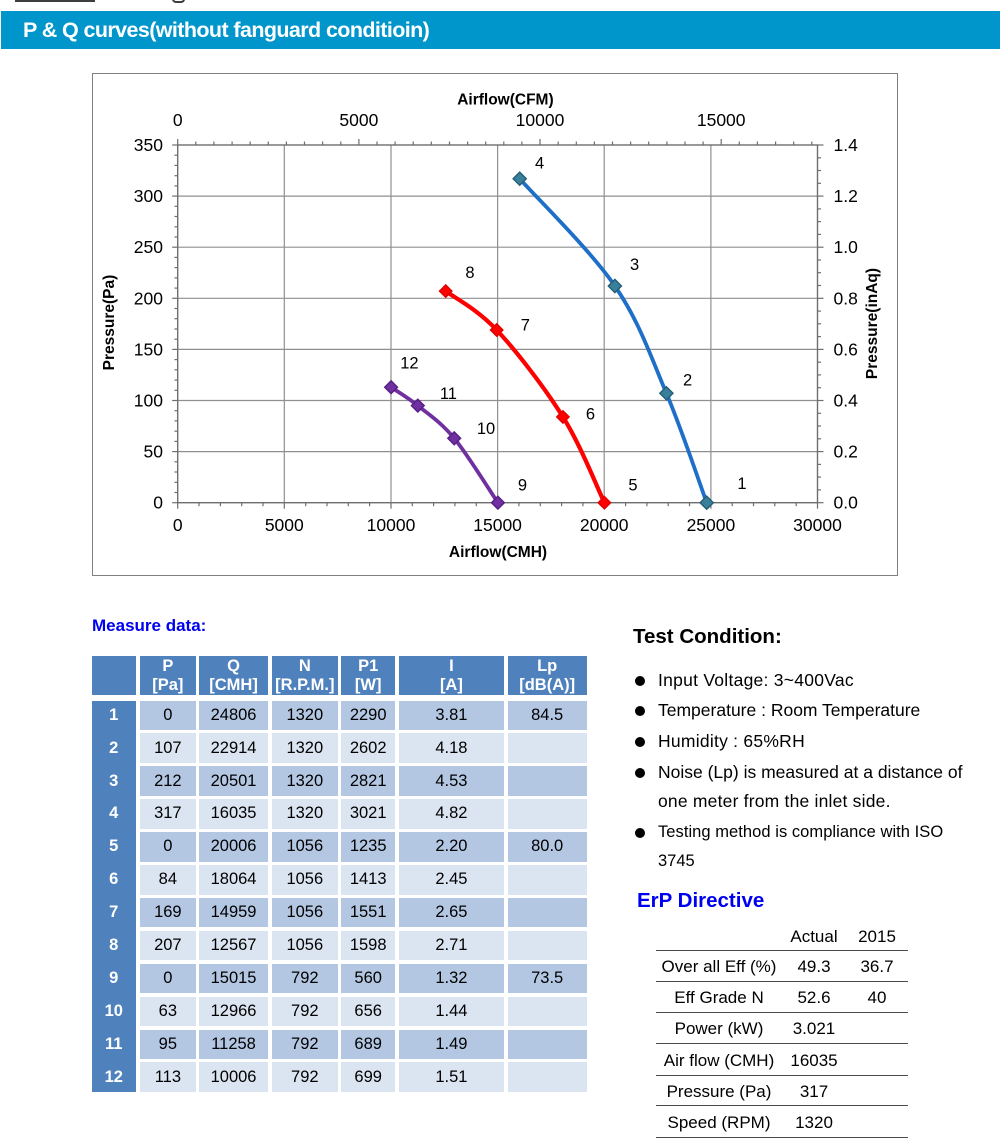 The width and height of the screenshot is (1000, 1147). What do you see at coordinates (148, 247) in the screenshot?
I see `svg-text: 250` at bounding box center [148, 247].